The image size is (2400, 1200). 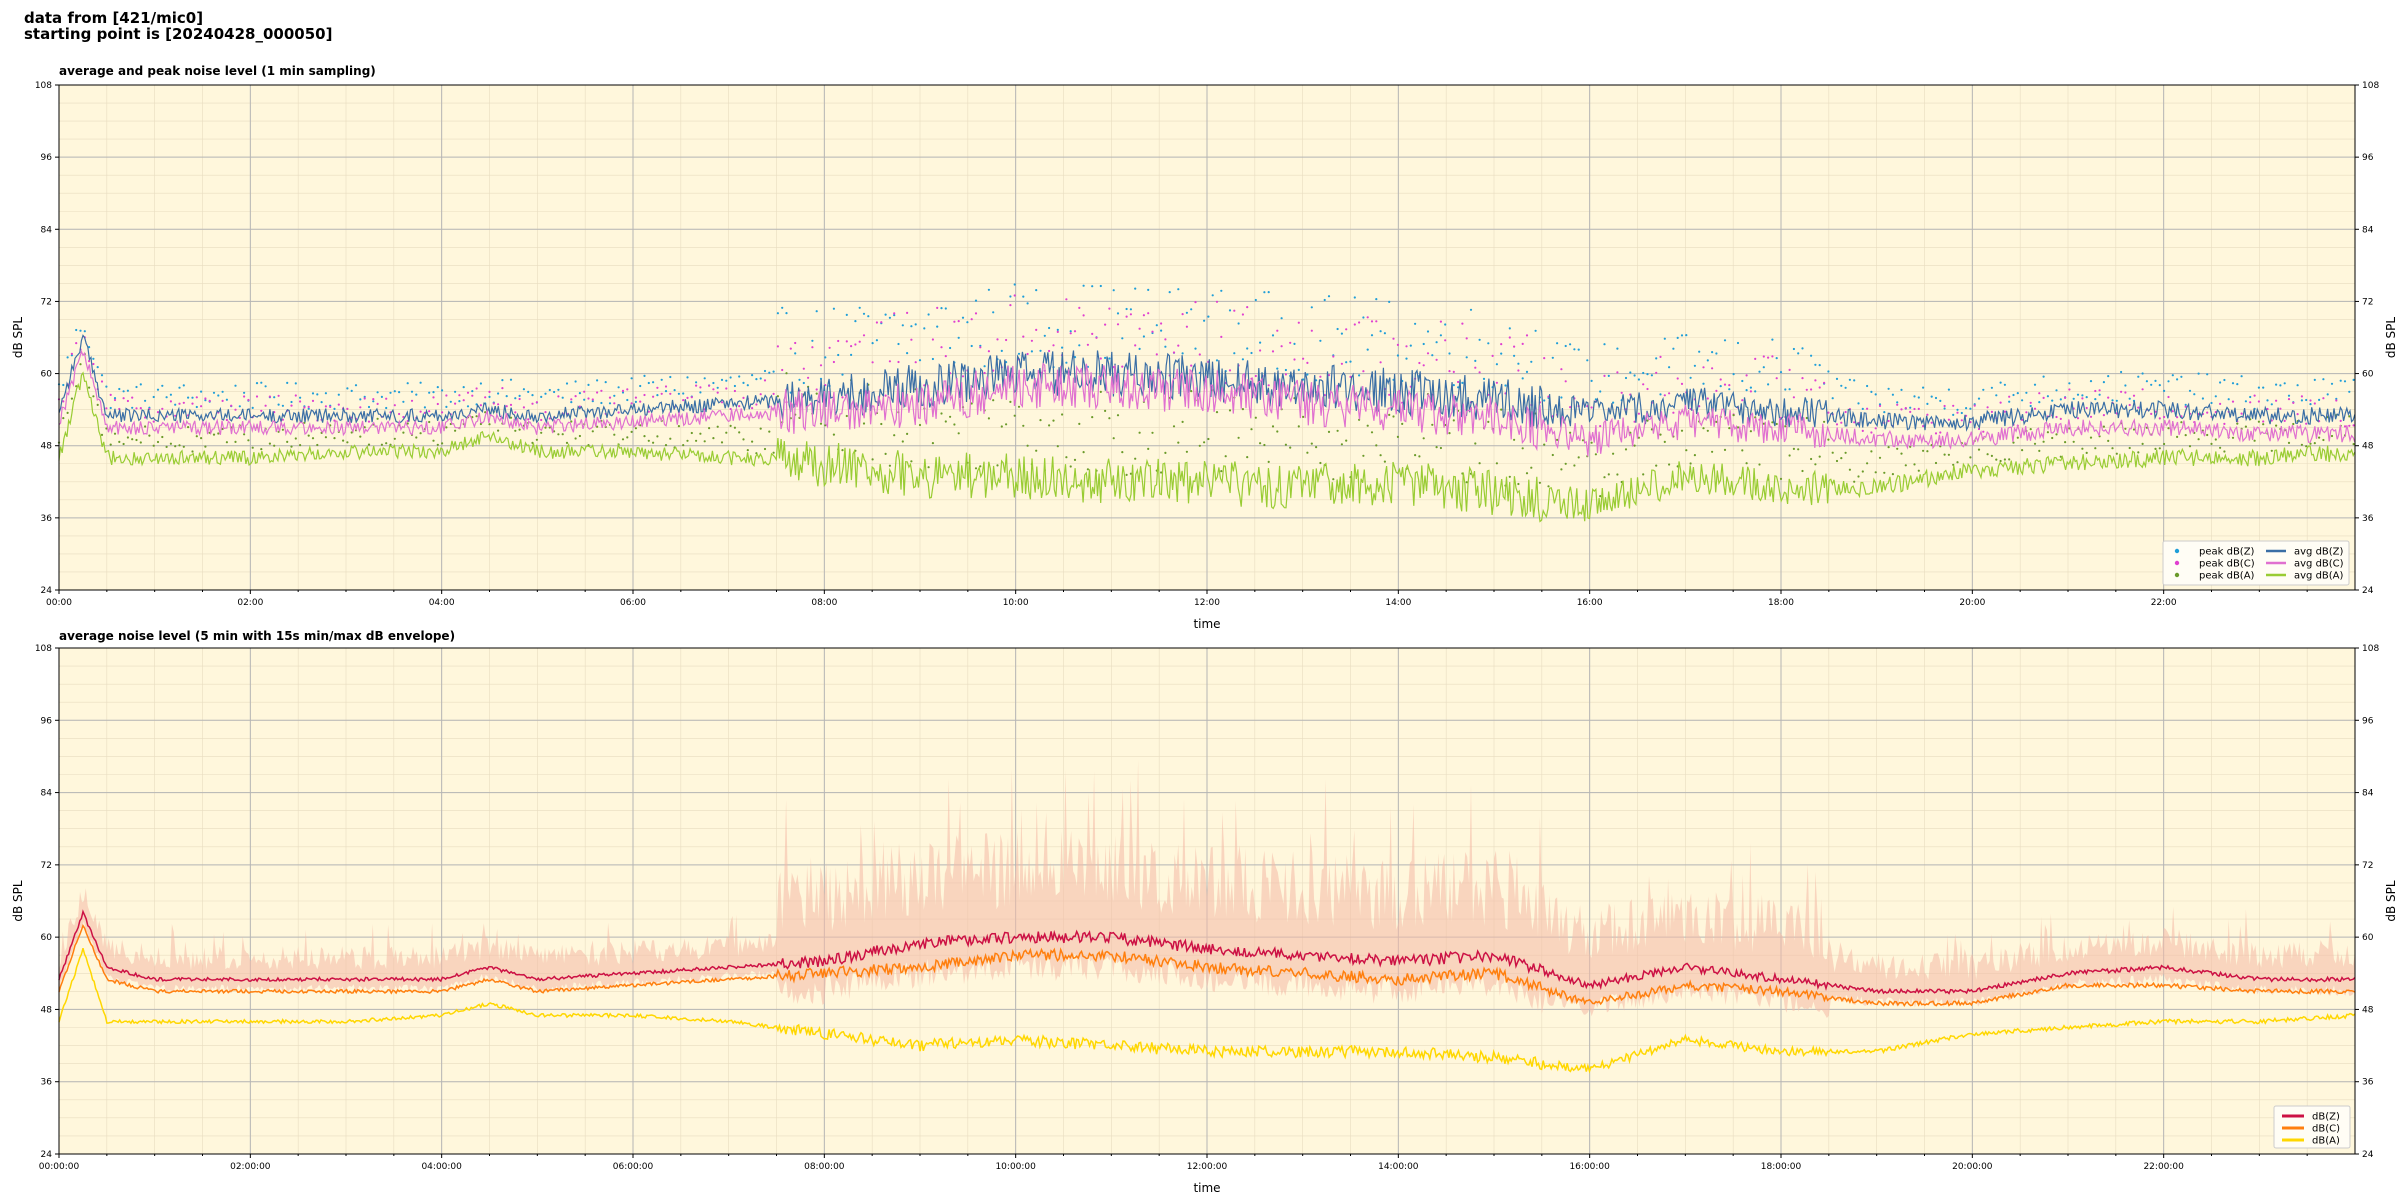 I want to click on xtick-label: 14:00, so click(x=1398, y=603).